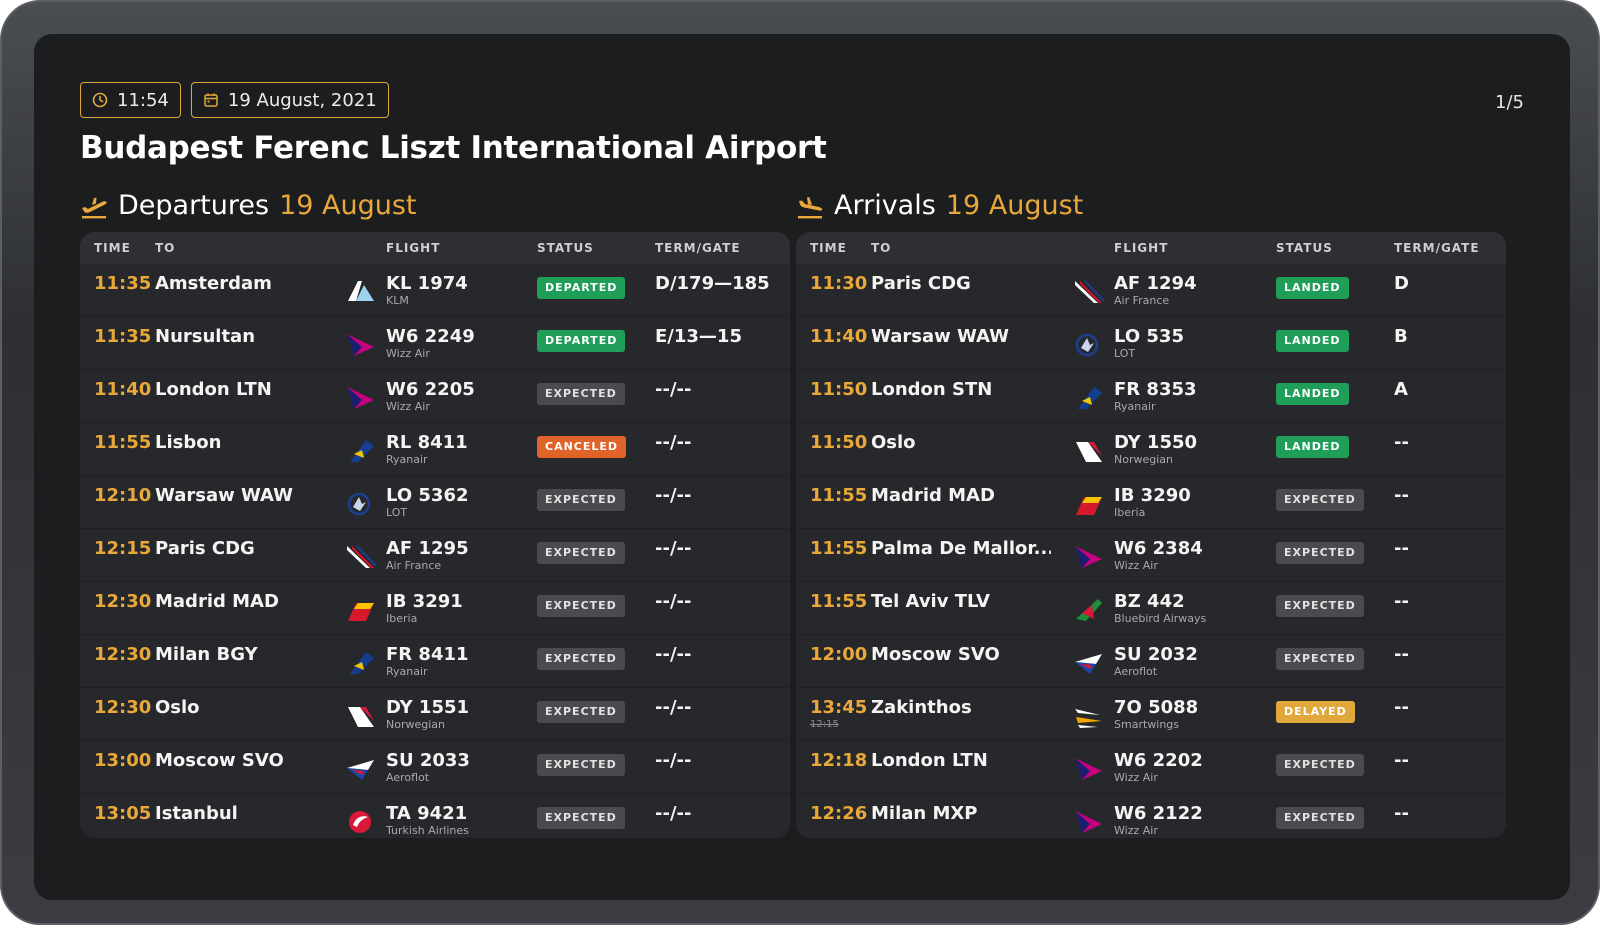 This screenshot has width=1600, height=929. I want to click on current-time: 11:54, so click(143, 100).